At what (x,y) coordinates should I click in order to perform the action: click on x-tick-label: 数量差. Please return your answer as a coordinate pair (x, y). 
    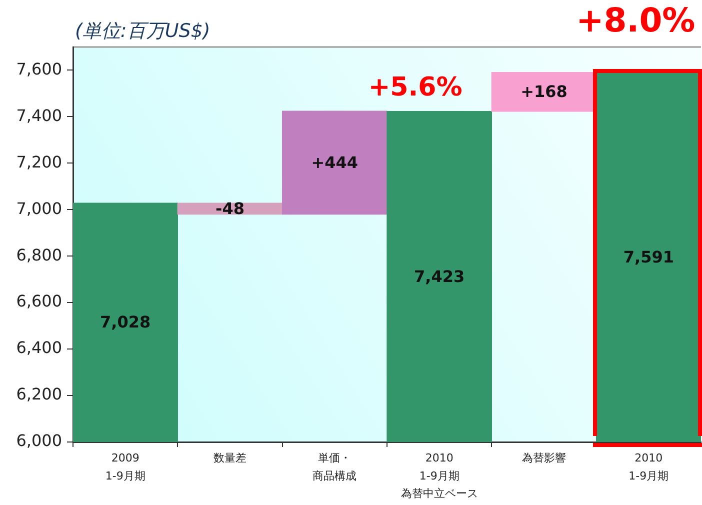
    Looking at the image, I should click on (230, 458).